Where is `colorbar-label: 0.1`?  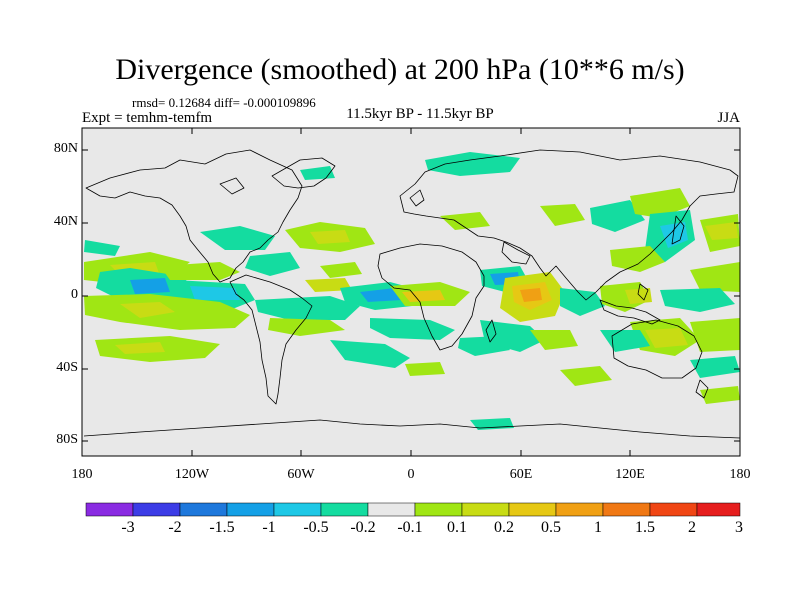
colorbar-label: 0.1 is located at coordinates (457, 527).